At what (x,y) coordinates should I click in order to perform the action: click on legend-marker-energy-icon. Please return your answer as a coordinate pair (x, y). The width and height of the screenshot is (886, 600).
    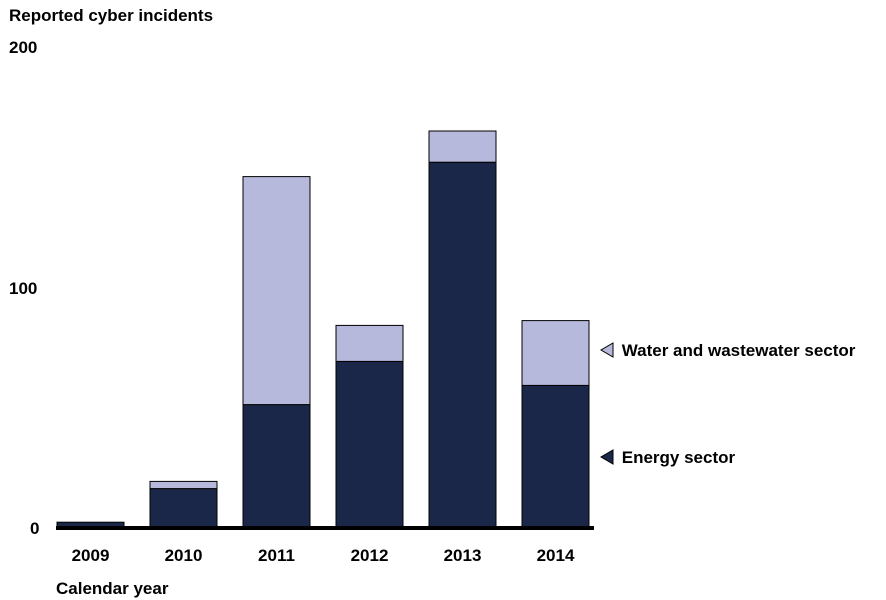
    Looking at the image, I should click on (607, 457).